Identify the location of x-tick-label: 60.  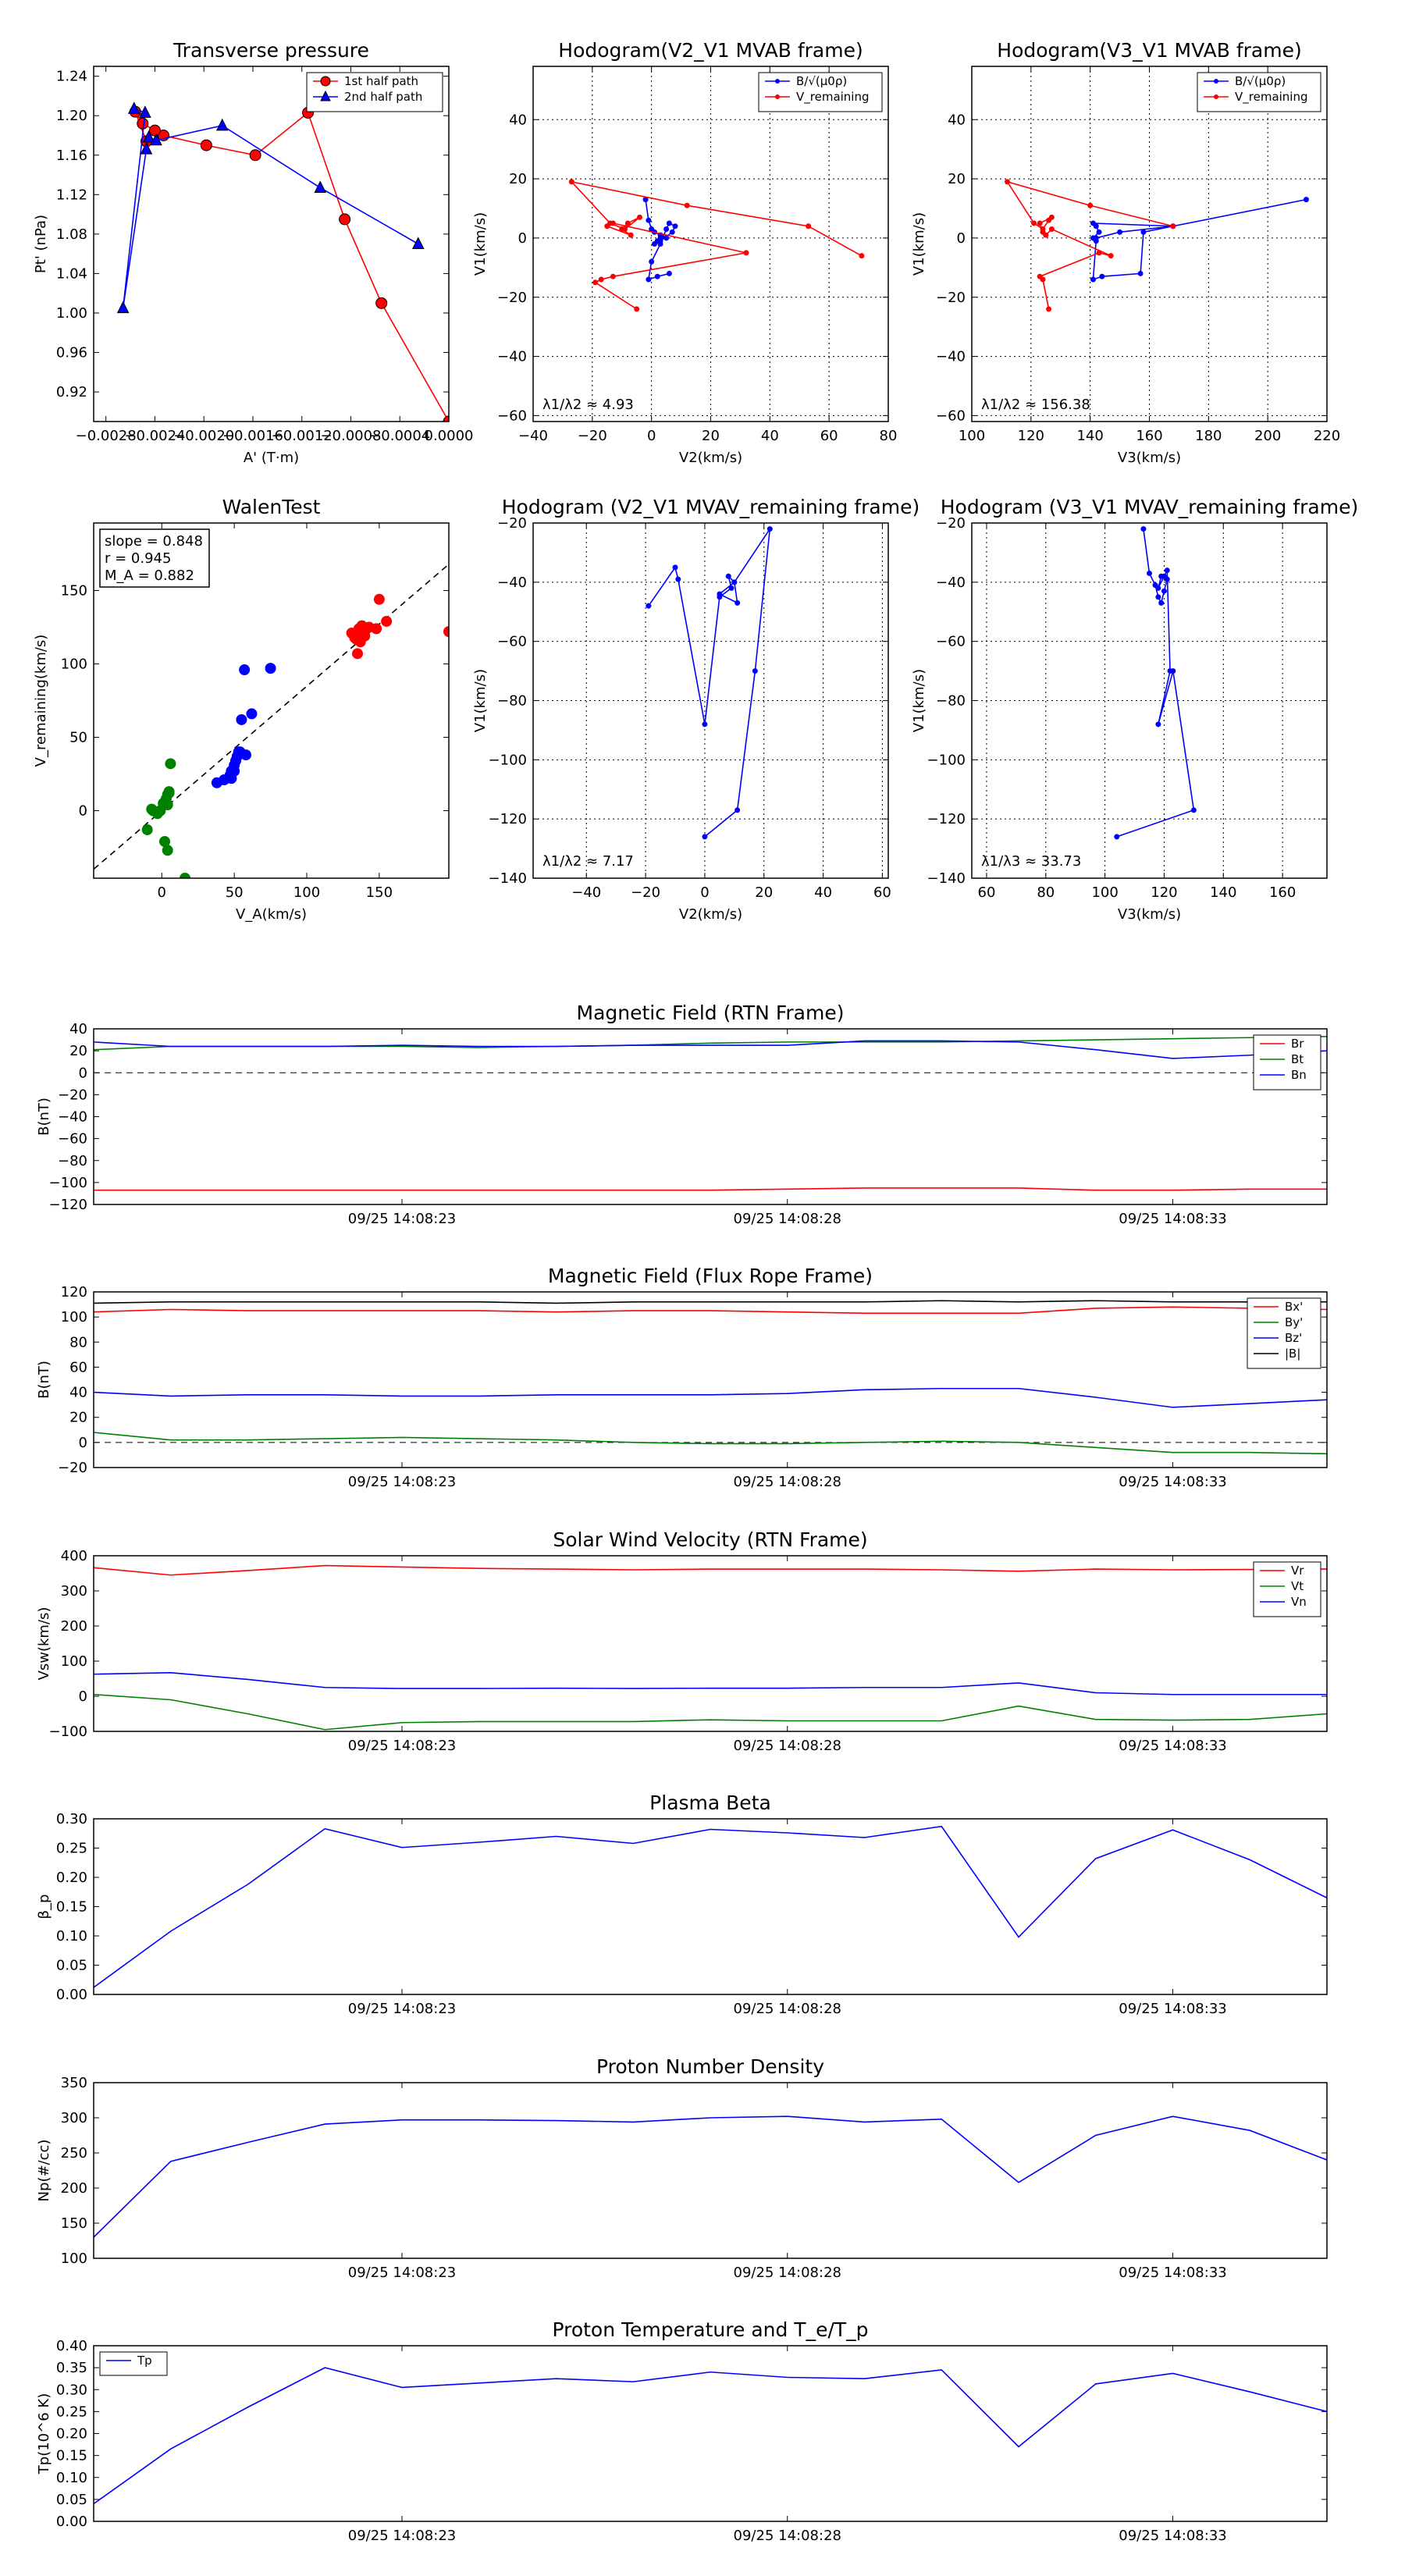
(882, 892).